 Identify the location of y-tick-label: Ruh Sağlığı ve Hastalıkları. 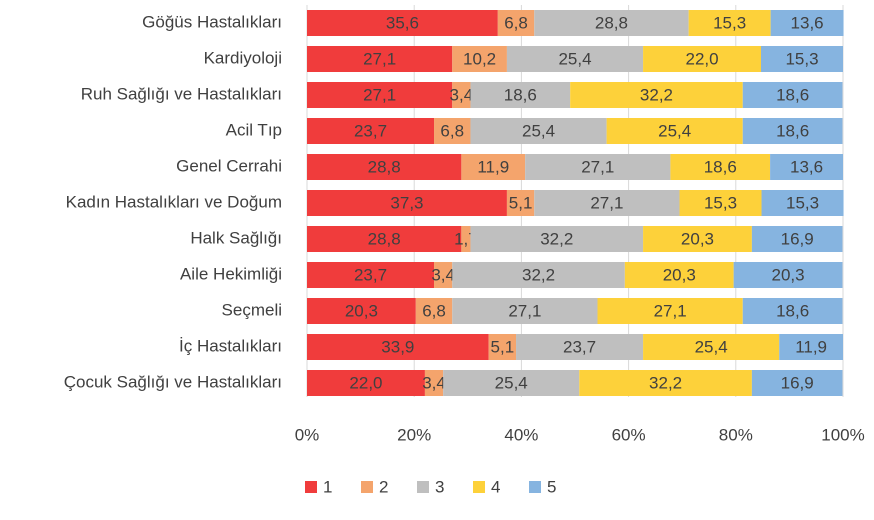
(181, 93).